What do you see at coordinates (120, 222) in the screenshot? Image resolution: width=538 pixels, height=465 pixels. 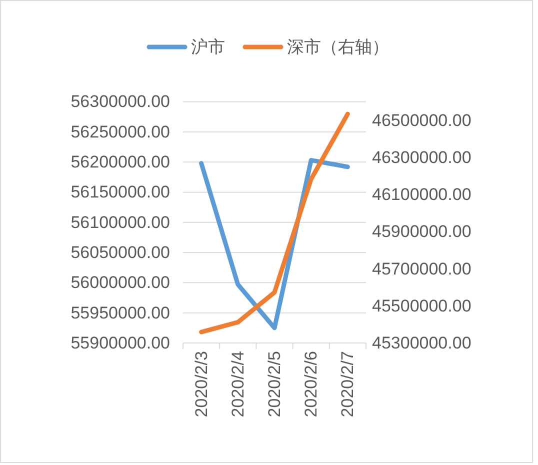 I see `y-tick-label: 56100000.00` at bounding box center [120, 222].